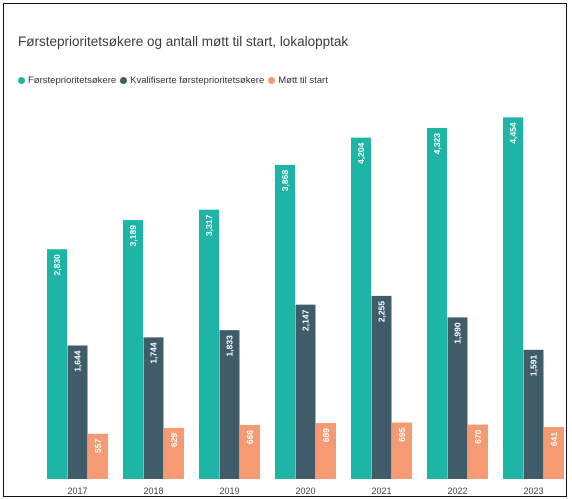  What do you see at coordinates (534, 366) in the screenshot?
I see `data-label-2023-series-1: 1,591` at bounding box center [534, 366].